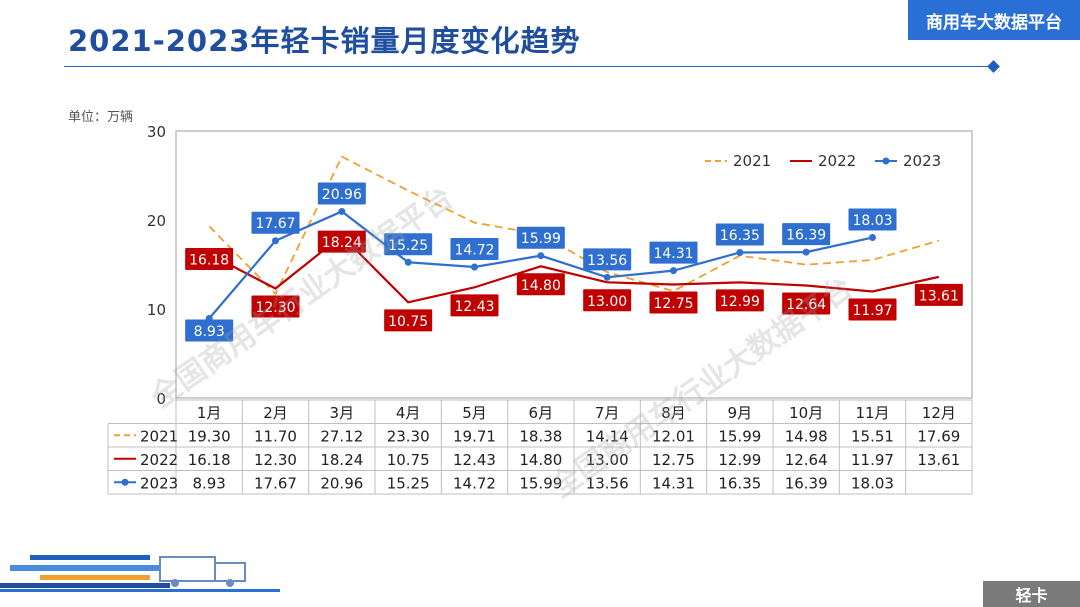 Image resolution: width=1080 pixels, height=607 pixels. I want to click on table-series-name: 2023, so click(159, 483).